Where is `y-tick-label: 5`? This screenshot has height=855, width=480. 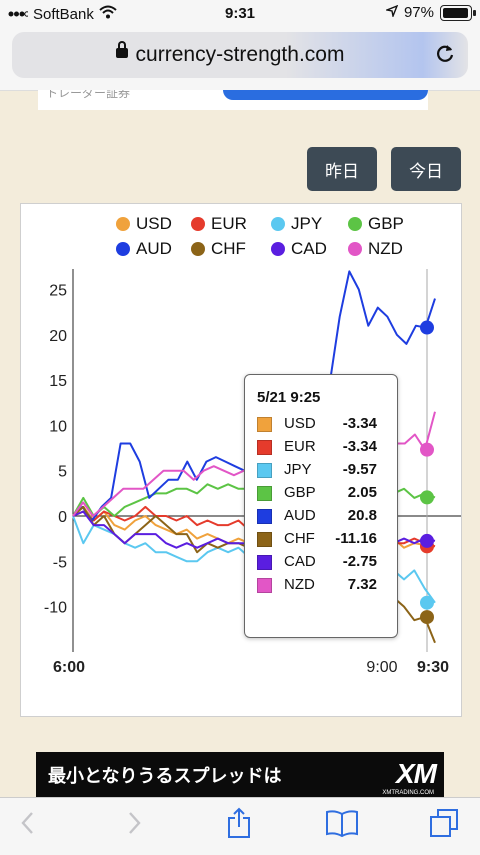 y-tick-label: 5 is located at coordinates (62, 472).